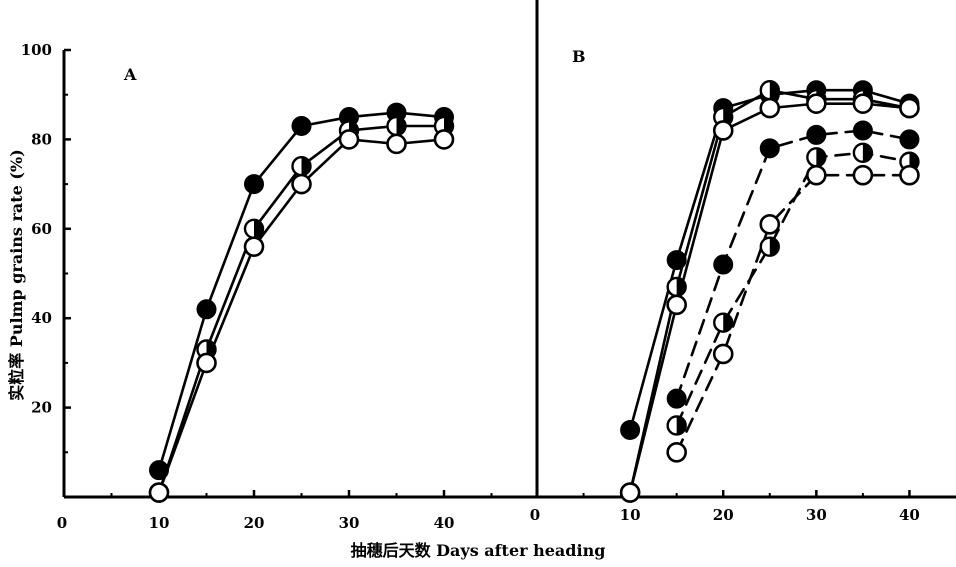  Describe the element at coordinates (579, 56) in the screenshot. I see `panel-label: B` at that location.